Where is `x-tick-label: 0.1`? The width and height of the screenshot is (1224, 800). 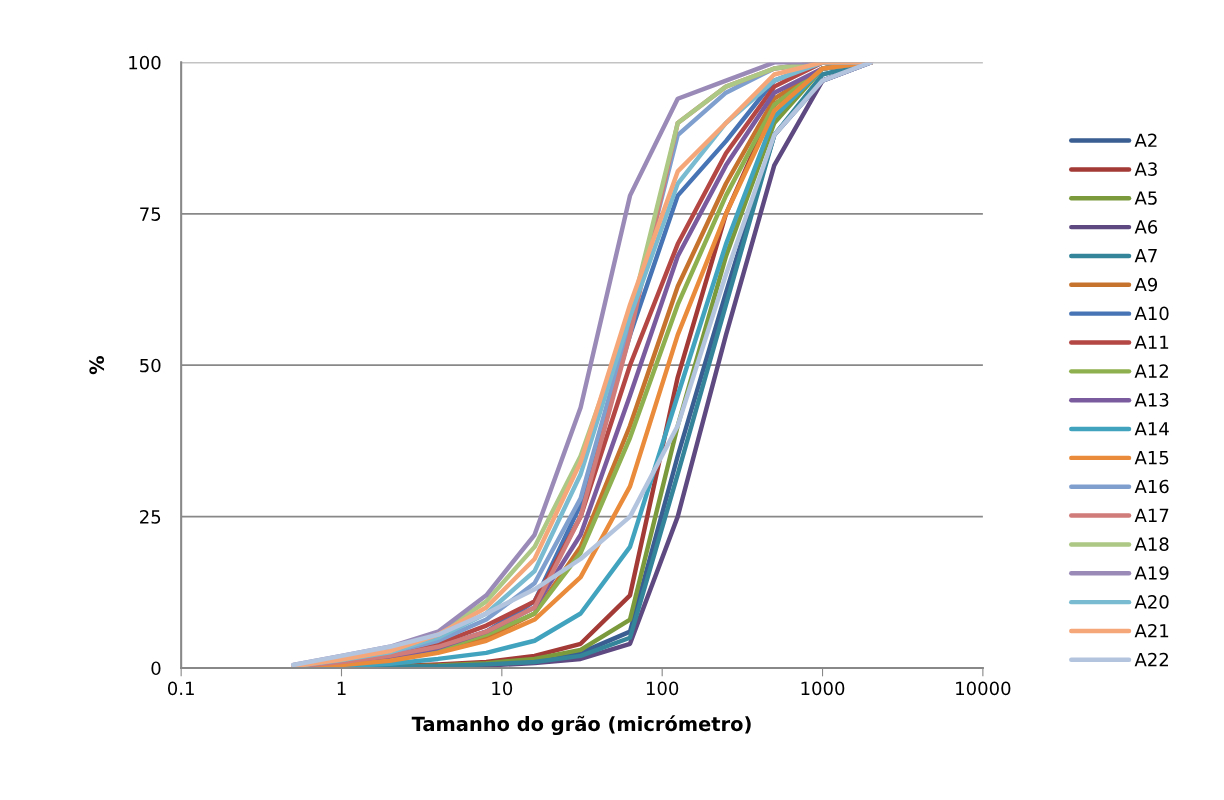 x-tick-label: 0.1 is located at coordinates (180, 688).